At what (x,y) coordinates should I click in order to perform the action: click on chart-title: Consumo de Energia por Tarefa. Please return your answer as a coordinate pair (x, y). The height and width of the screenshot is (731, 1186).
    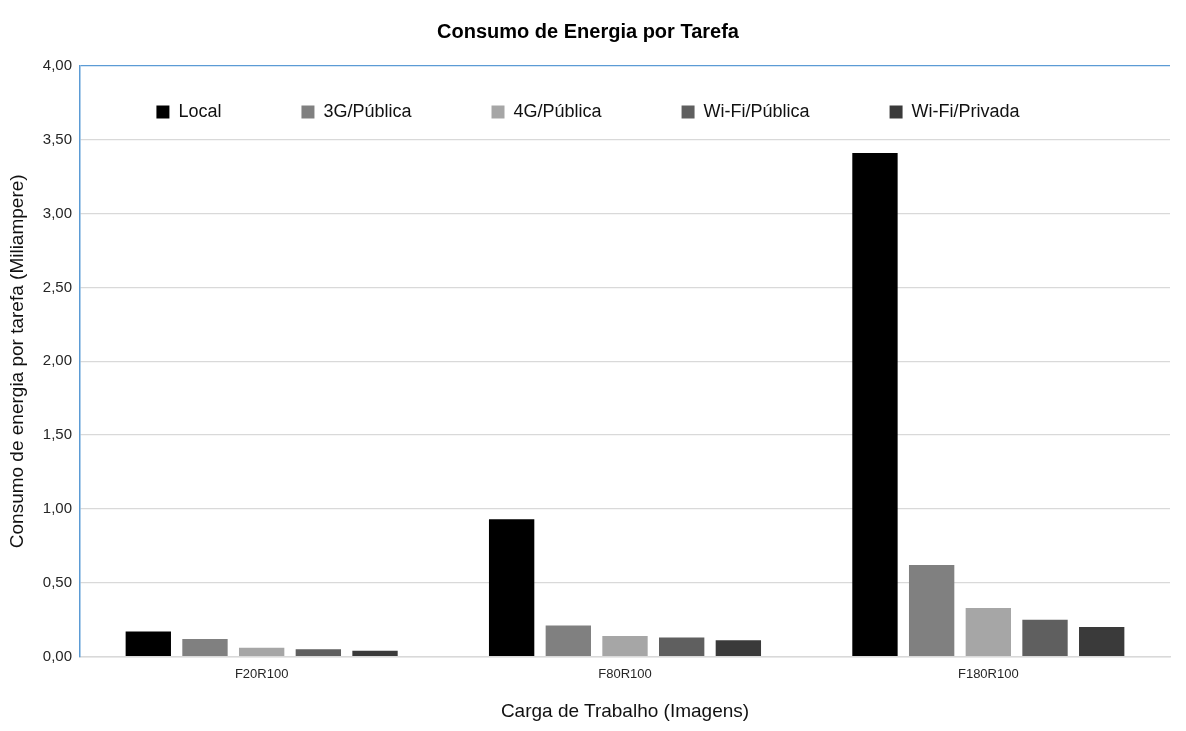
    Looking at the image, I should click on (588, 30).